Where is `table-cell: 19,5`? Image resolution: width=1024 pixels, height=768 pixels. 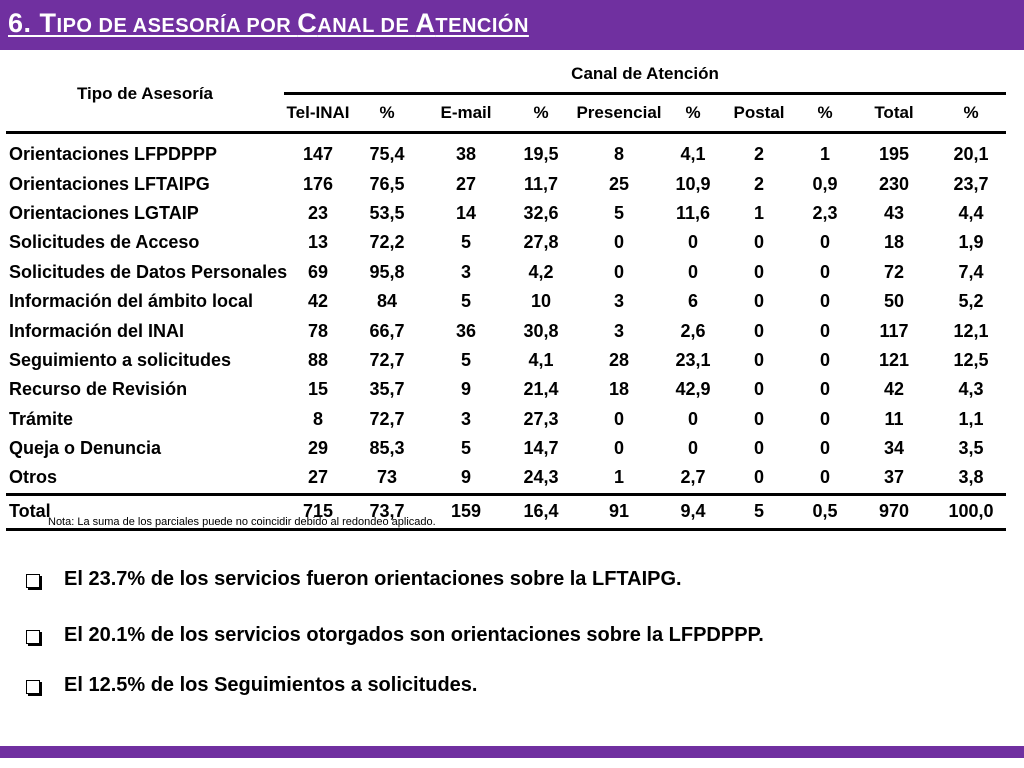 table-cell: 19,5 is located at coordinates (541, 154).